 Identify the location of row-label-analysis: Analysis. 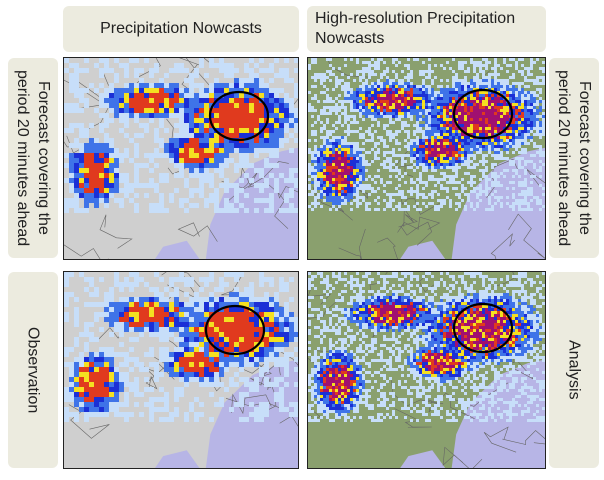
(574, 370).